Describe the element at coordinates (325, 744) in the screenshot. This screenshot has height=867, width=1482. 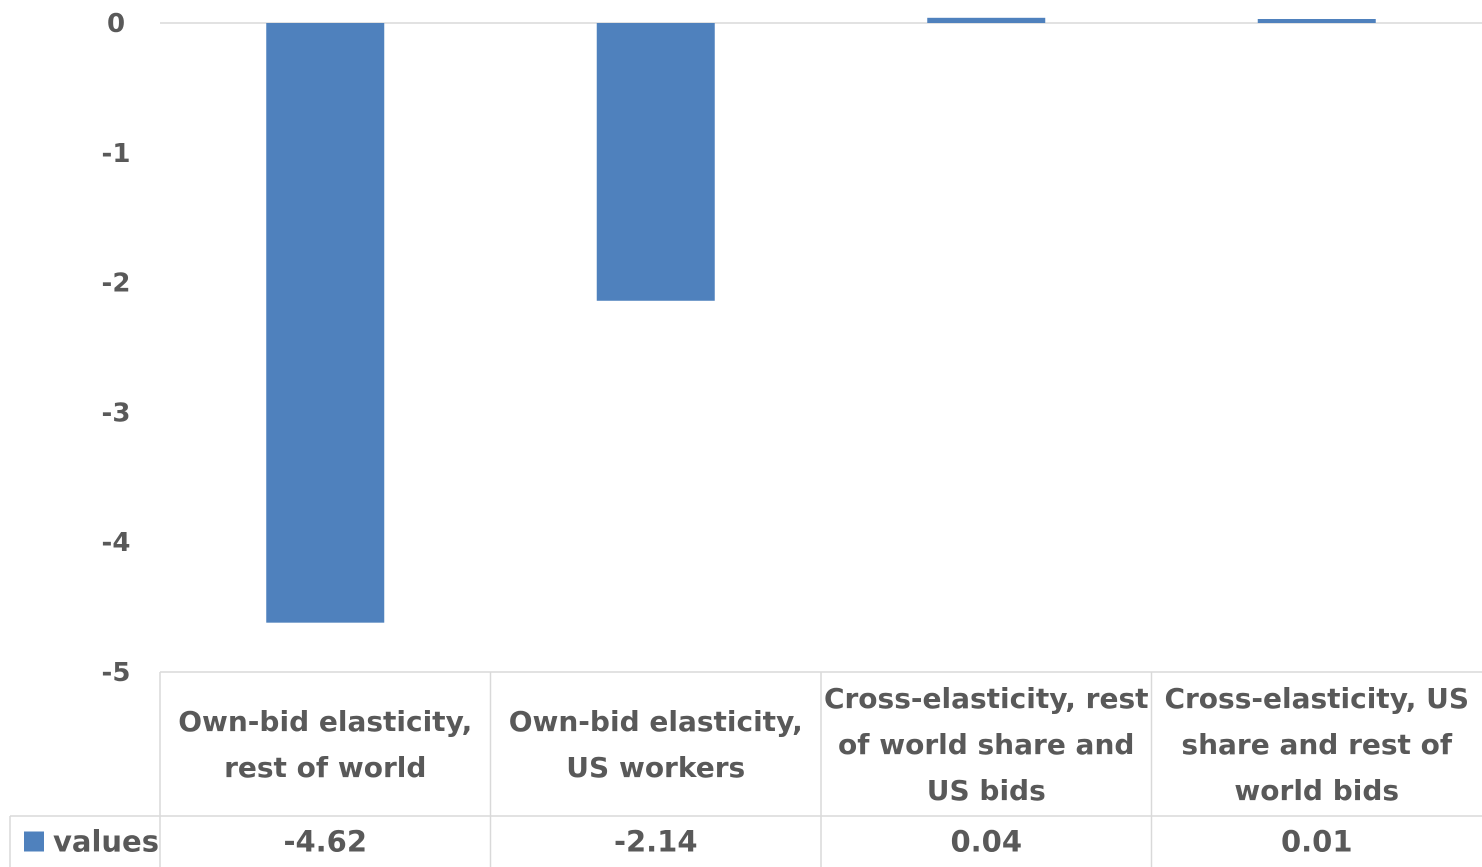
I see `x-category-label: Own-bid elasticity, rest of world` at that location.